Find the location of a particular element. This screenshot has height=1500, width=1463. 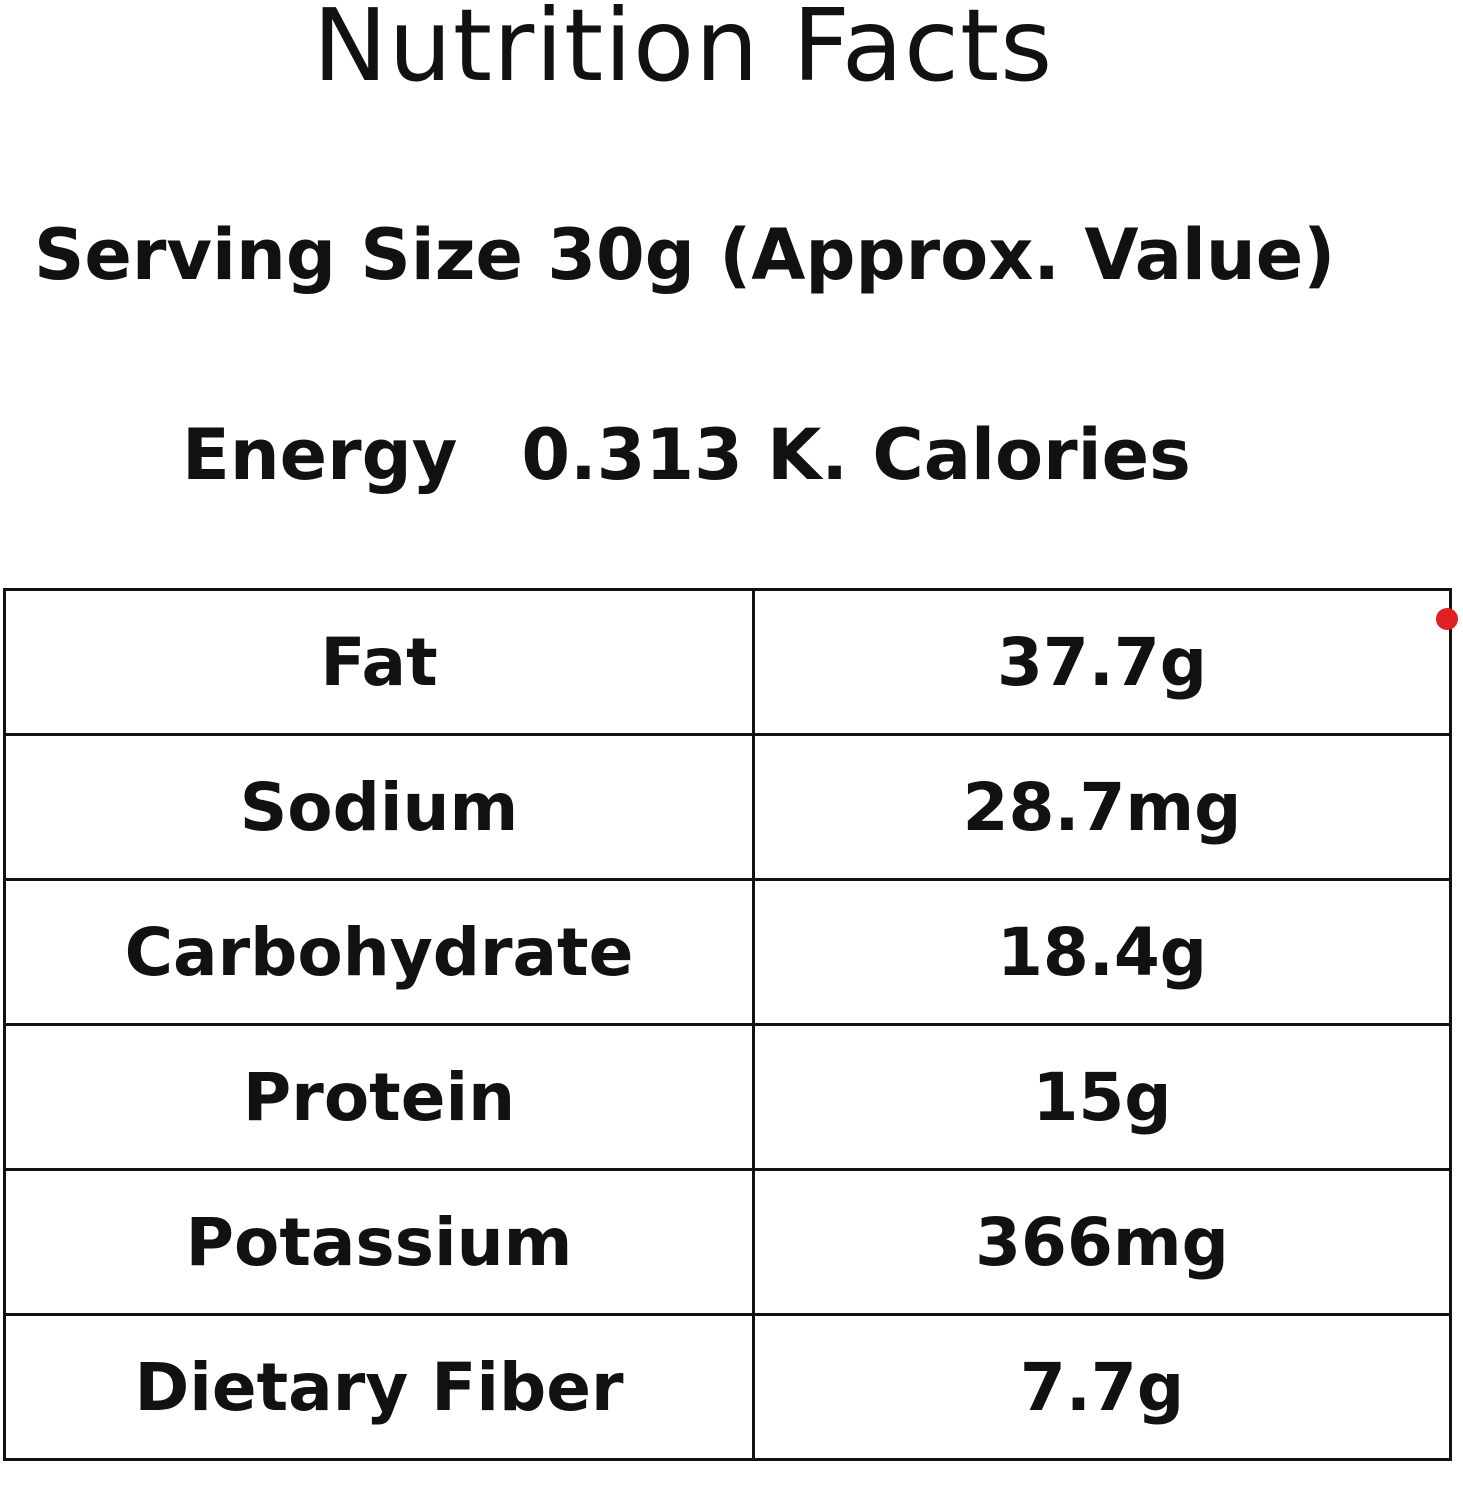

nutrient-name: Potassium is located at coordinates (379, 1242).